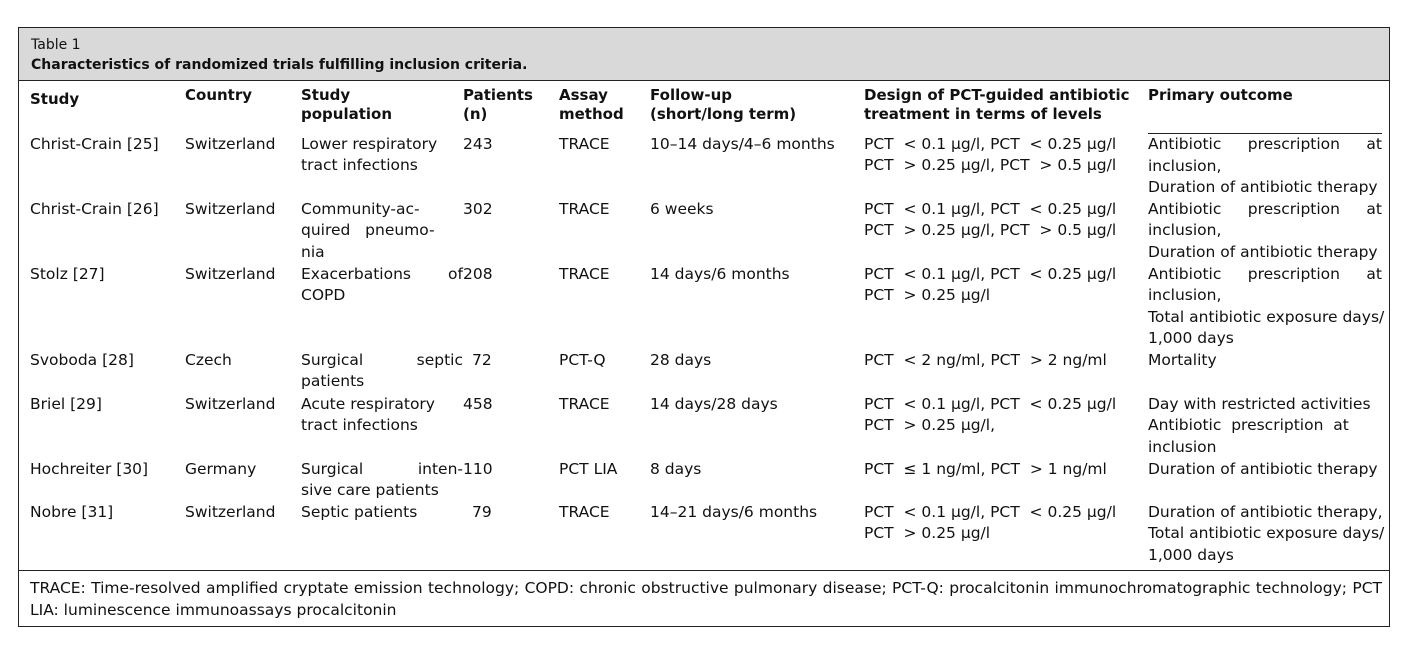 The width and height of the screenshot is (1410, 671). What do you see at coordinates (478, 273) in the screenshot?
I see `cell-patients: 208` at bounding box center [478, 273].